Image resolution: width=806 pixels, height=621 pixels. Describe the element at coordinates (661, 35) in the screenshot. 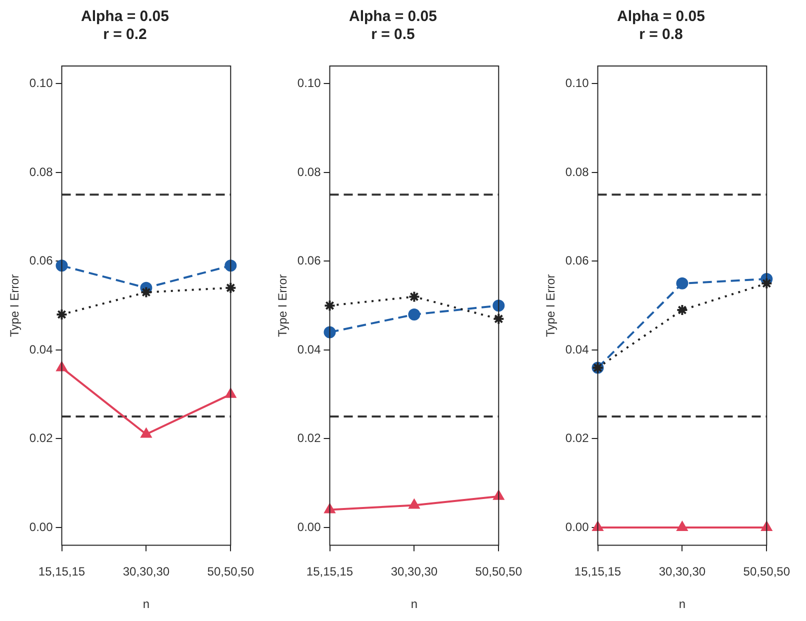

I see `chart-subtitle: r = 0.8` at that location.